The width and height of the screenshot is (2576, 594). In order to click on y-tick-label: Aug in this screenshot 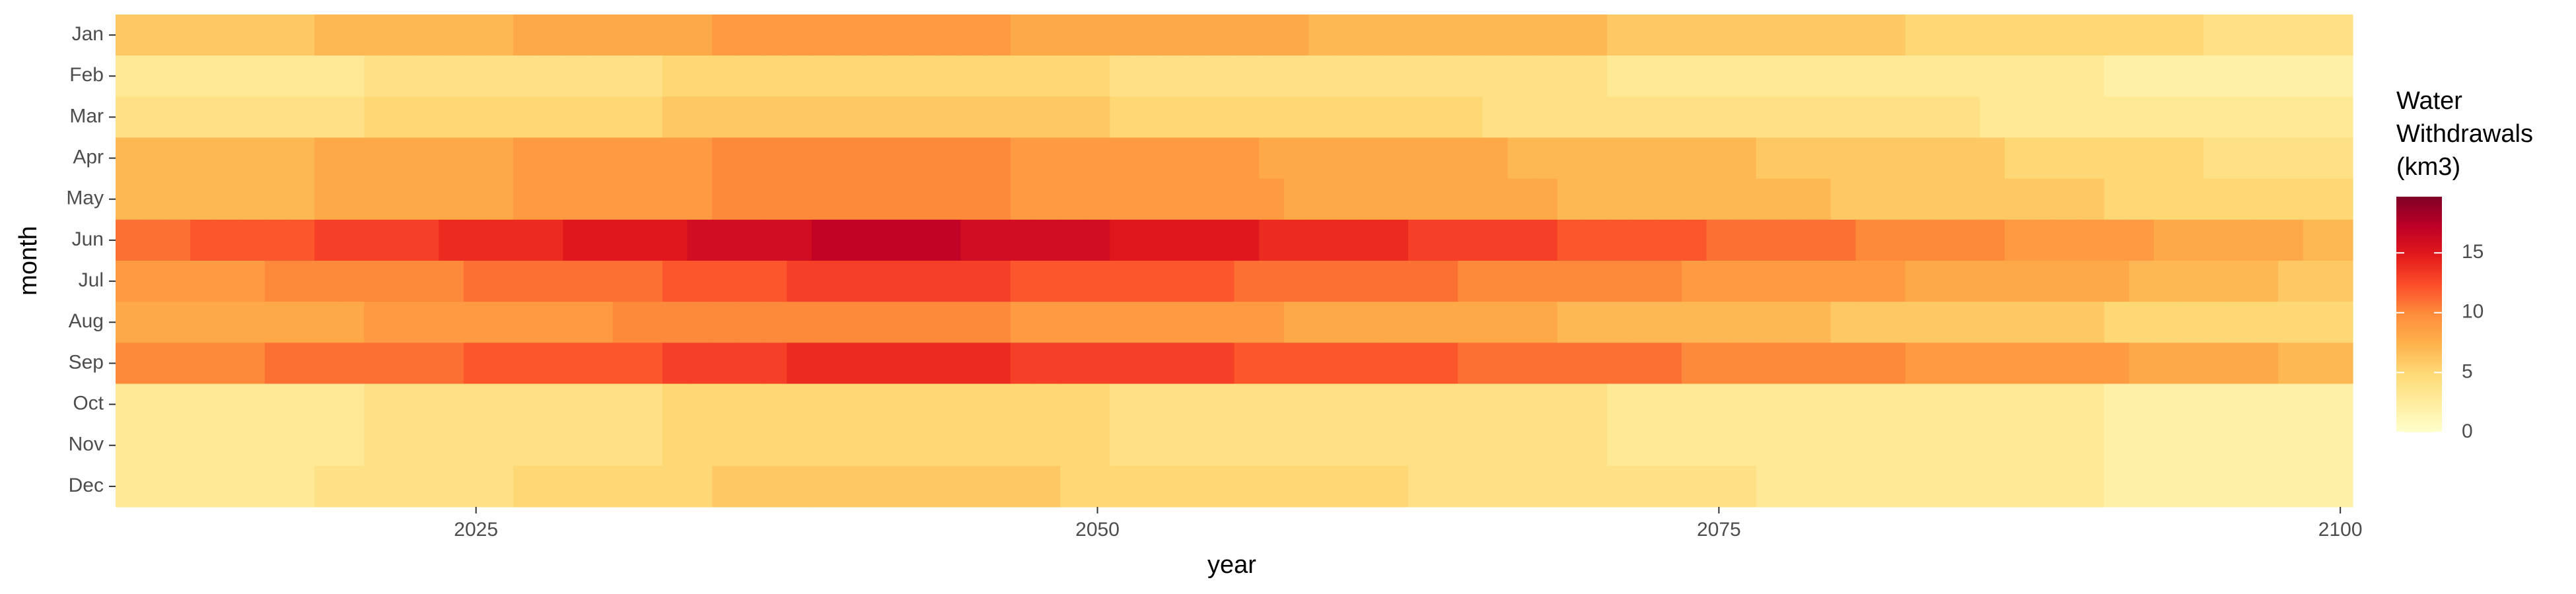, I will do `click(86, 321)`.